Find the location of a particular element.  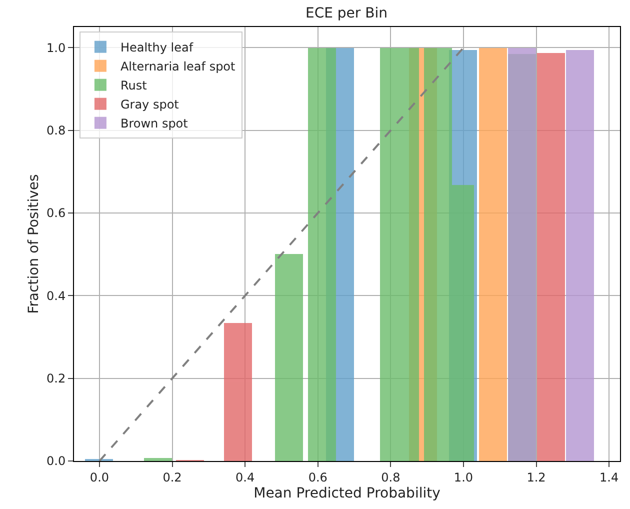

legend-label: Gray spot is located at coordinates (150, 105).